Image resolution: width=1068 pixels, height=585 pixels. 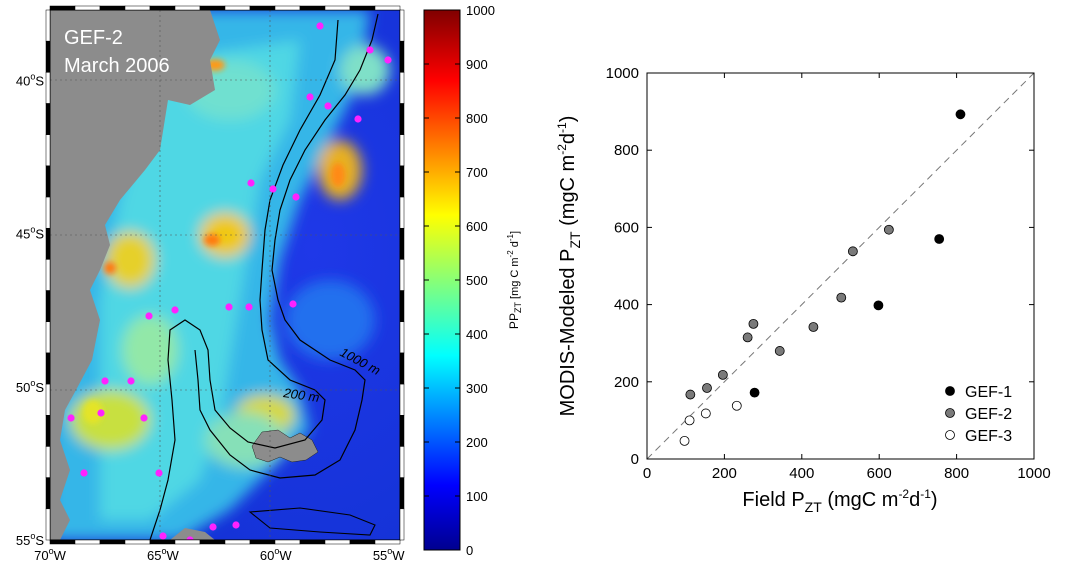 I want to click on x-tick-label: 800, so click(x=956, y=473).